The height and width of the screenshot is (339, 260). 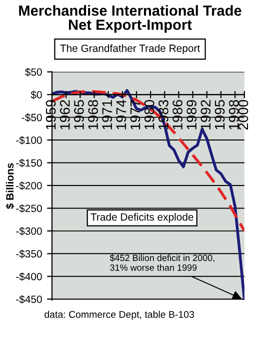 What do you see at coordinates (130, 49) in the screenshot?
I see `chart-subtitle: The Grandfather Trade Report` at bounding box center [130, 49].